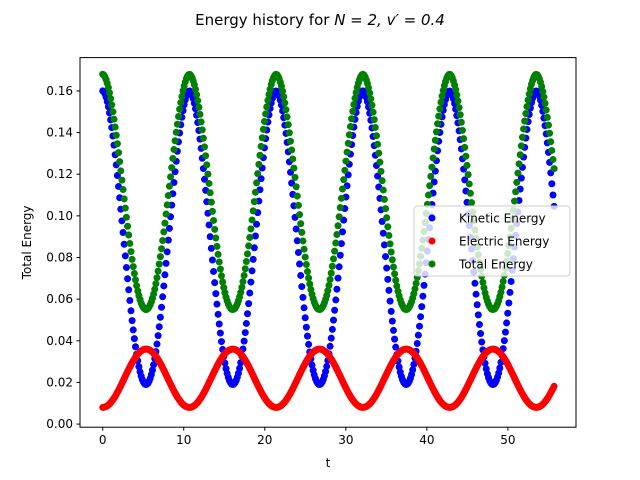 The height and width of the screenshot is (480, 640). I want to click on x-tick-label: 40, so click(426, 440).